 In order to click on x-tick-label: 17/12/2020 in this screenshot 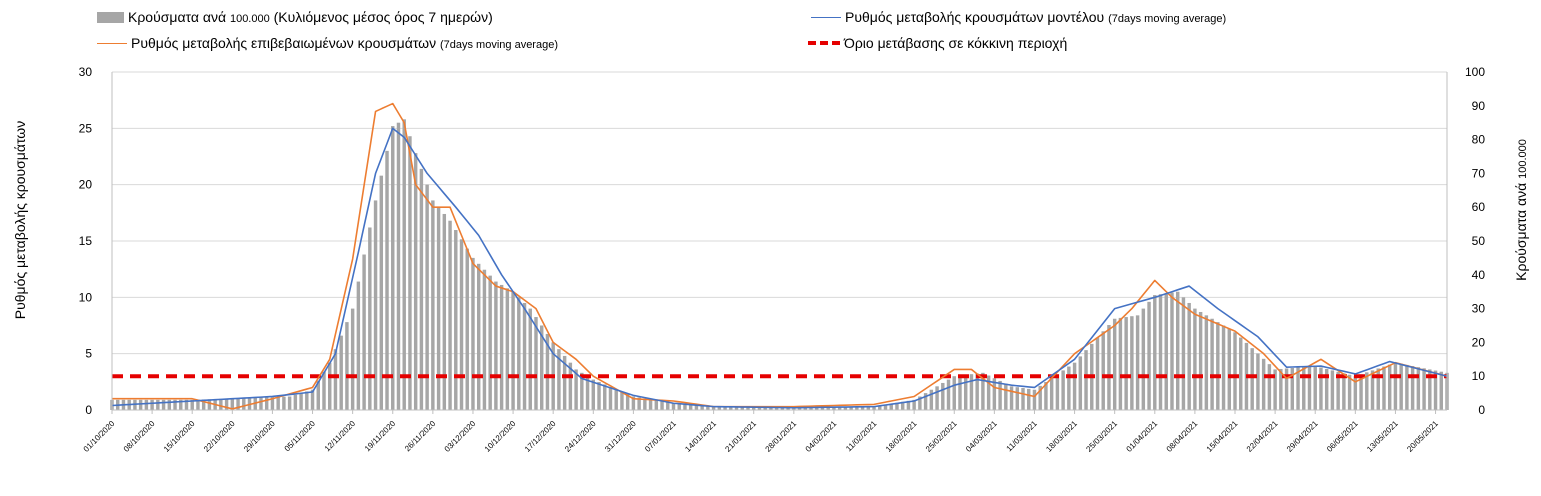, I will do `click(540, 436)`.